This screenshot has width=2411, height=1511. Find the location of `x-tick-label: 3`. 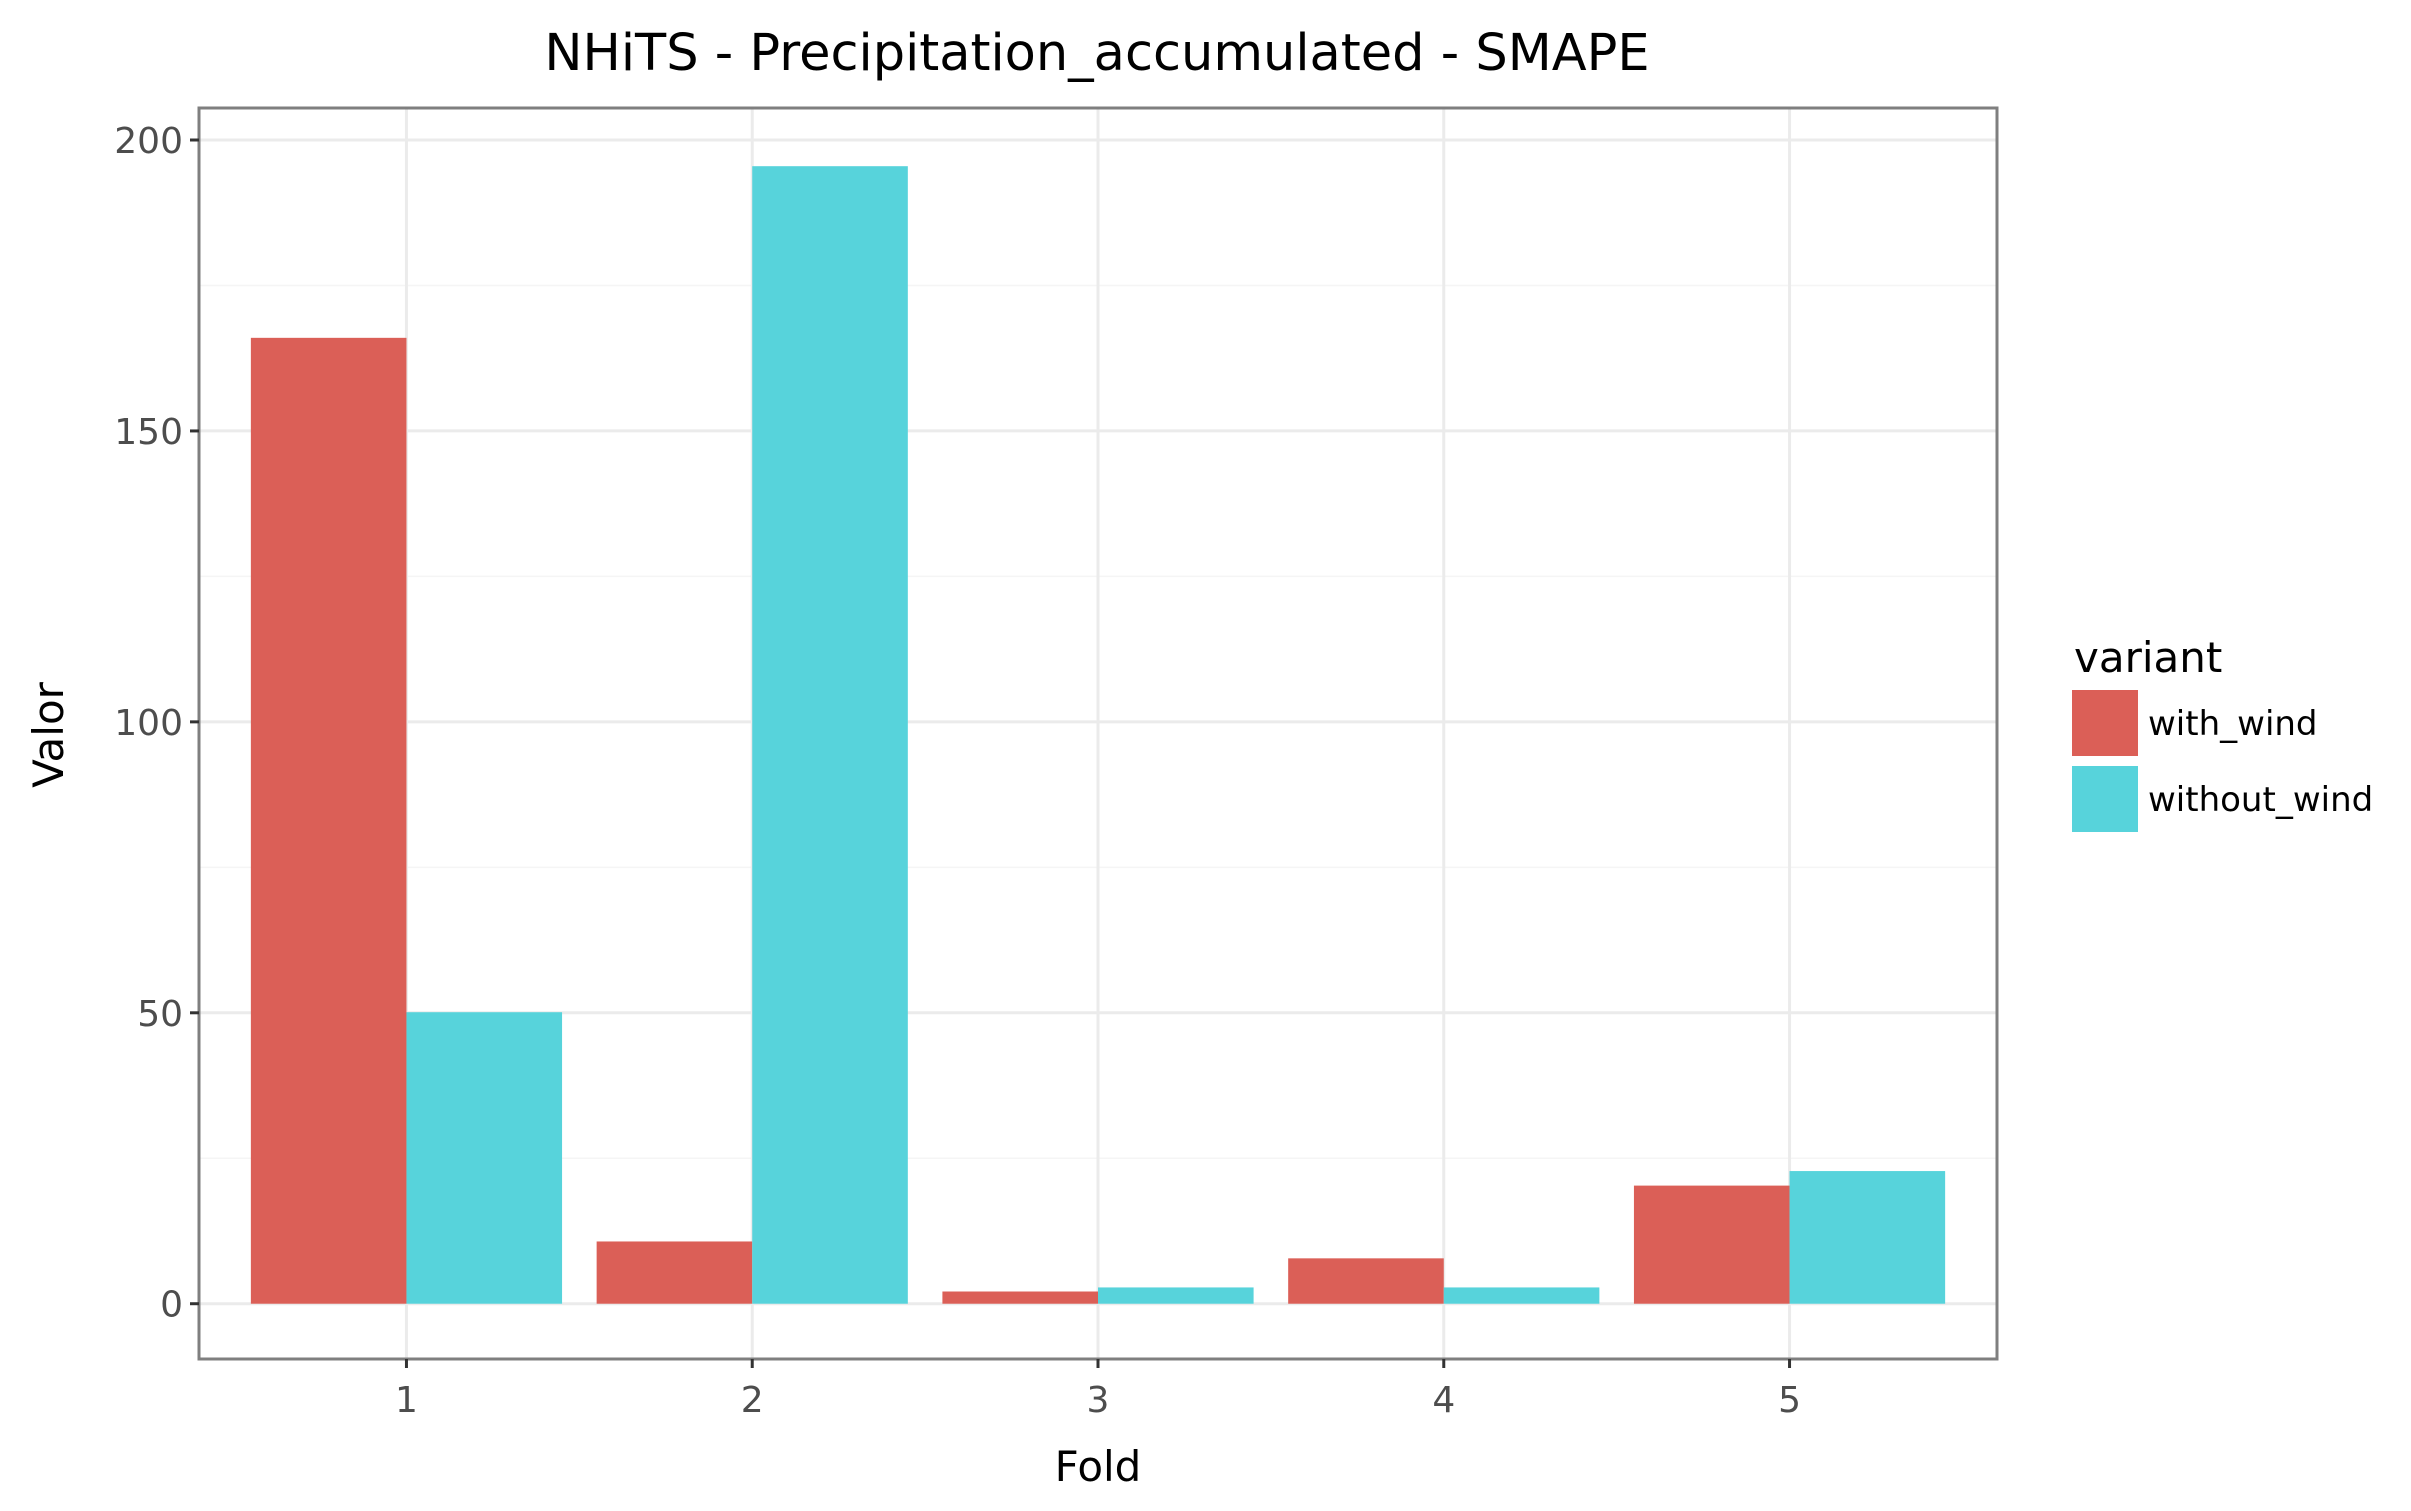

x-tick-label: 3 is located at coordinates (1098, 1400).